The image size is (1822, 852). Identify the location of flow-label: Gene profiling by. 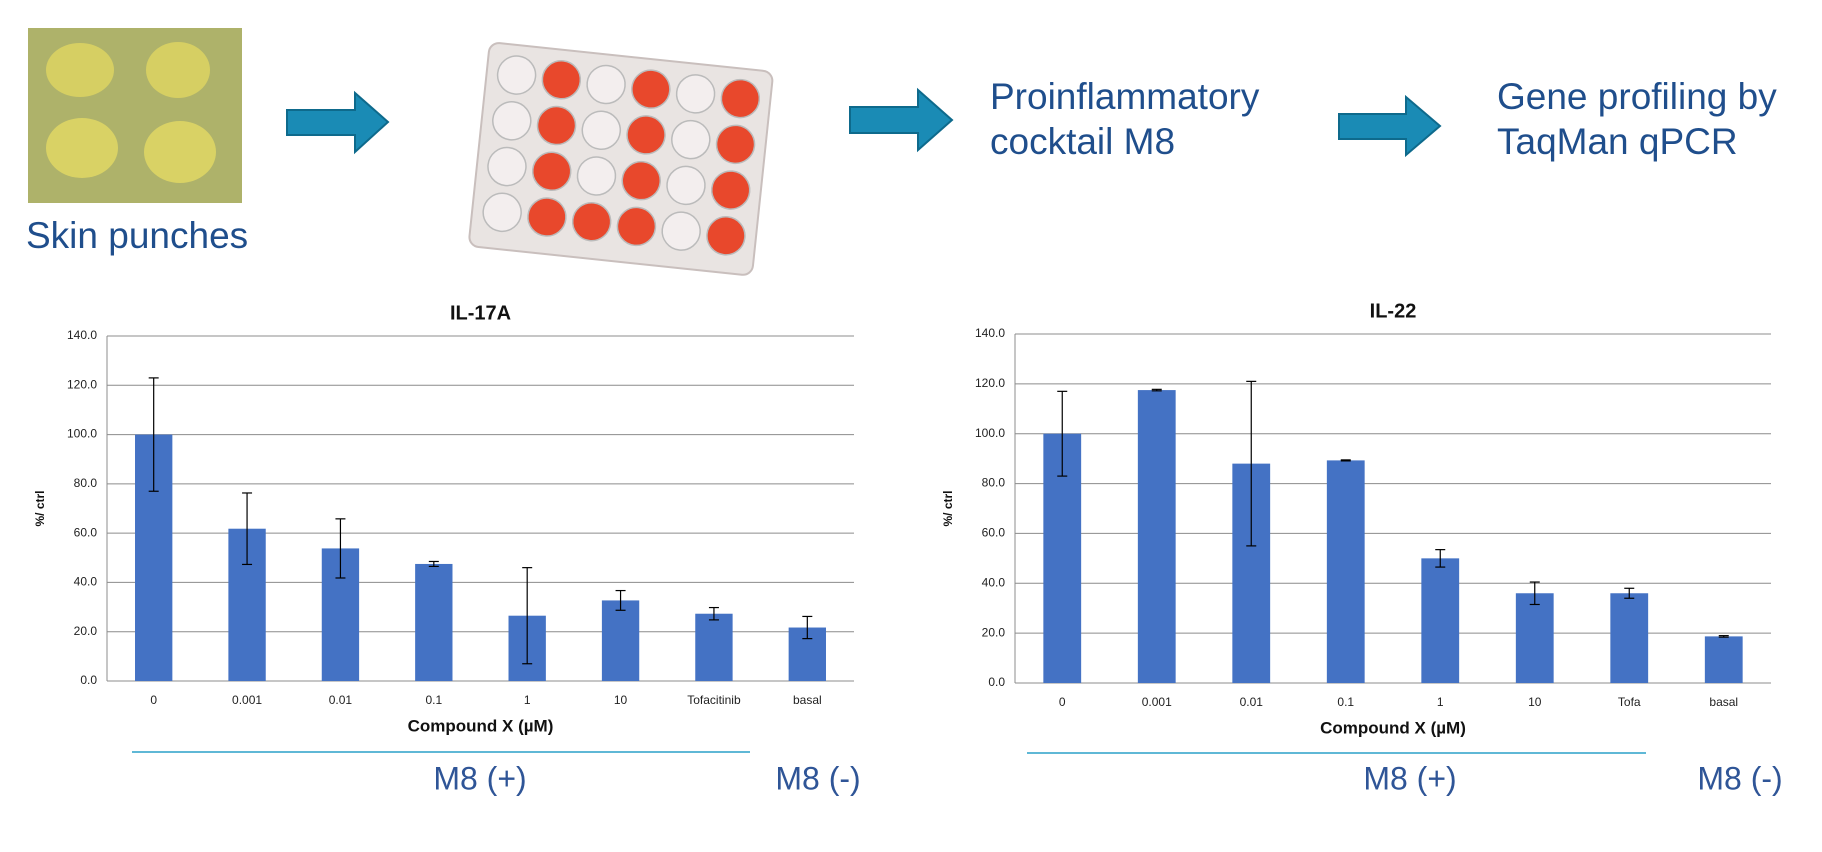
(1637, 96).